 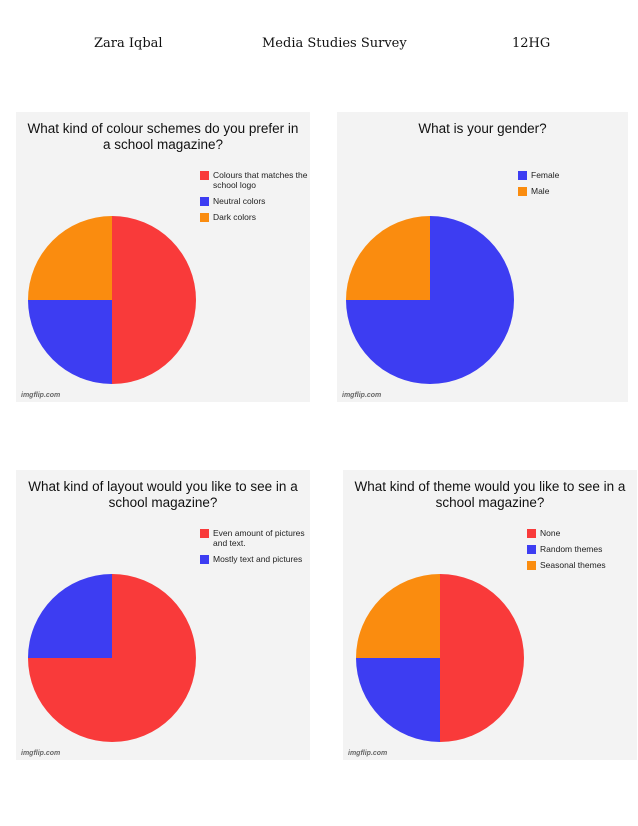 I want to click on legend-label: Colours that matches the school logo, so click(x=261, y=180).